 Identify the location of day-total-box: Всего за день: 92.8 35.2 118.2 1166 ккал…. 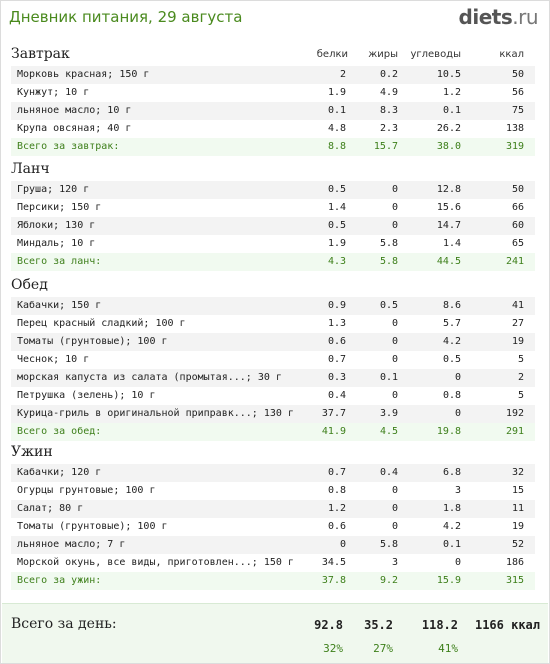
(275, 633).